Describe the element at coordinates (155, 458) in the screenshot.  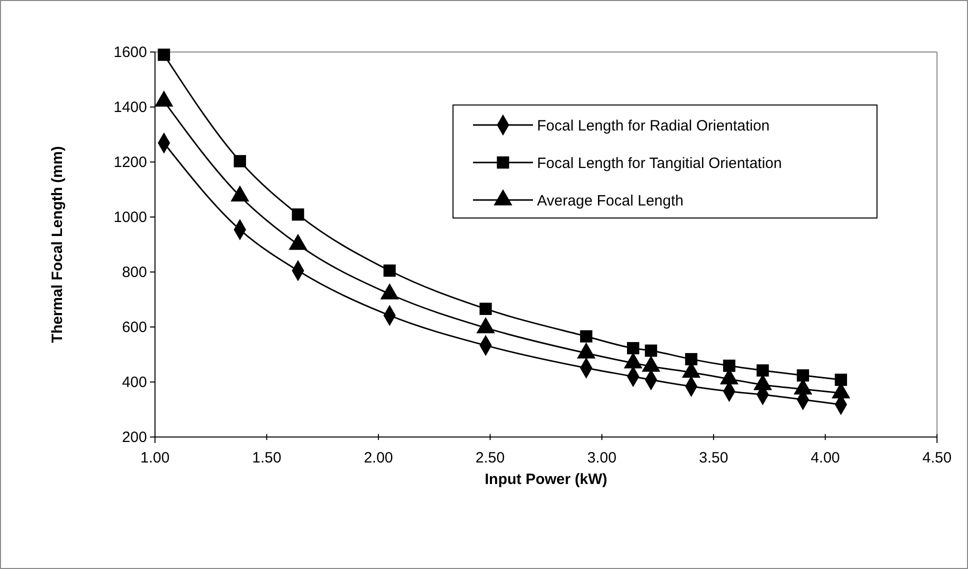
I see `x-tick-label: 1.00` at that location.